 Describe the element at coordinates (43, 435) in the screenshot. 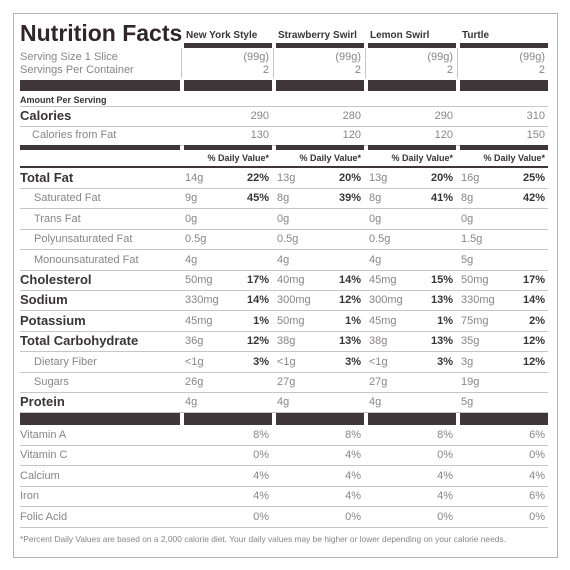

I see `row-label: Vitamin A` at that location.